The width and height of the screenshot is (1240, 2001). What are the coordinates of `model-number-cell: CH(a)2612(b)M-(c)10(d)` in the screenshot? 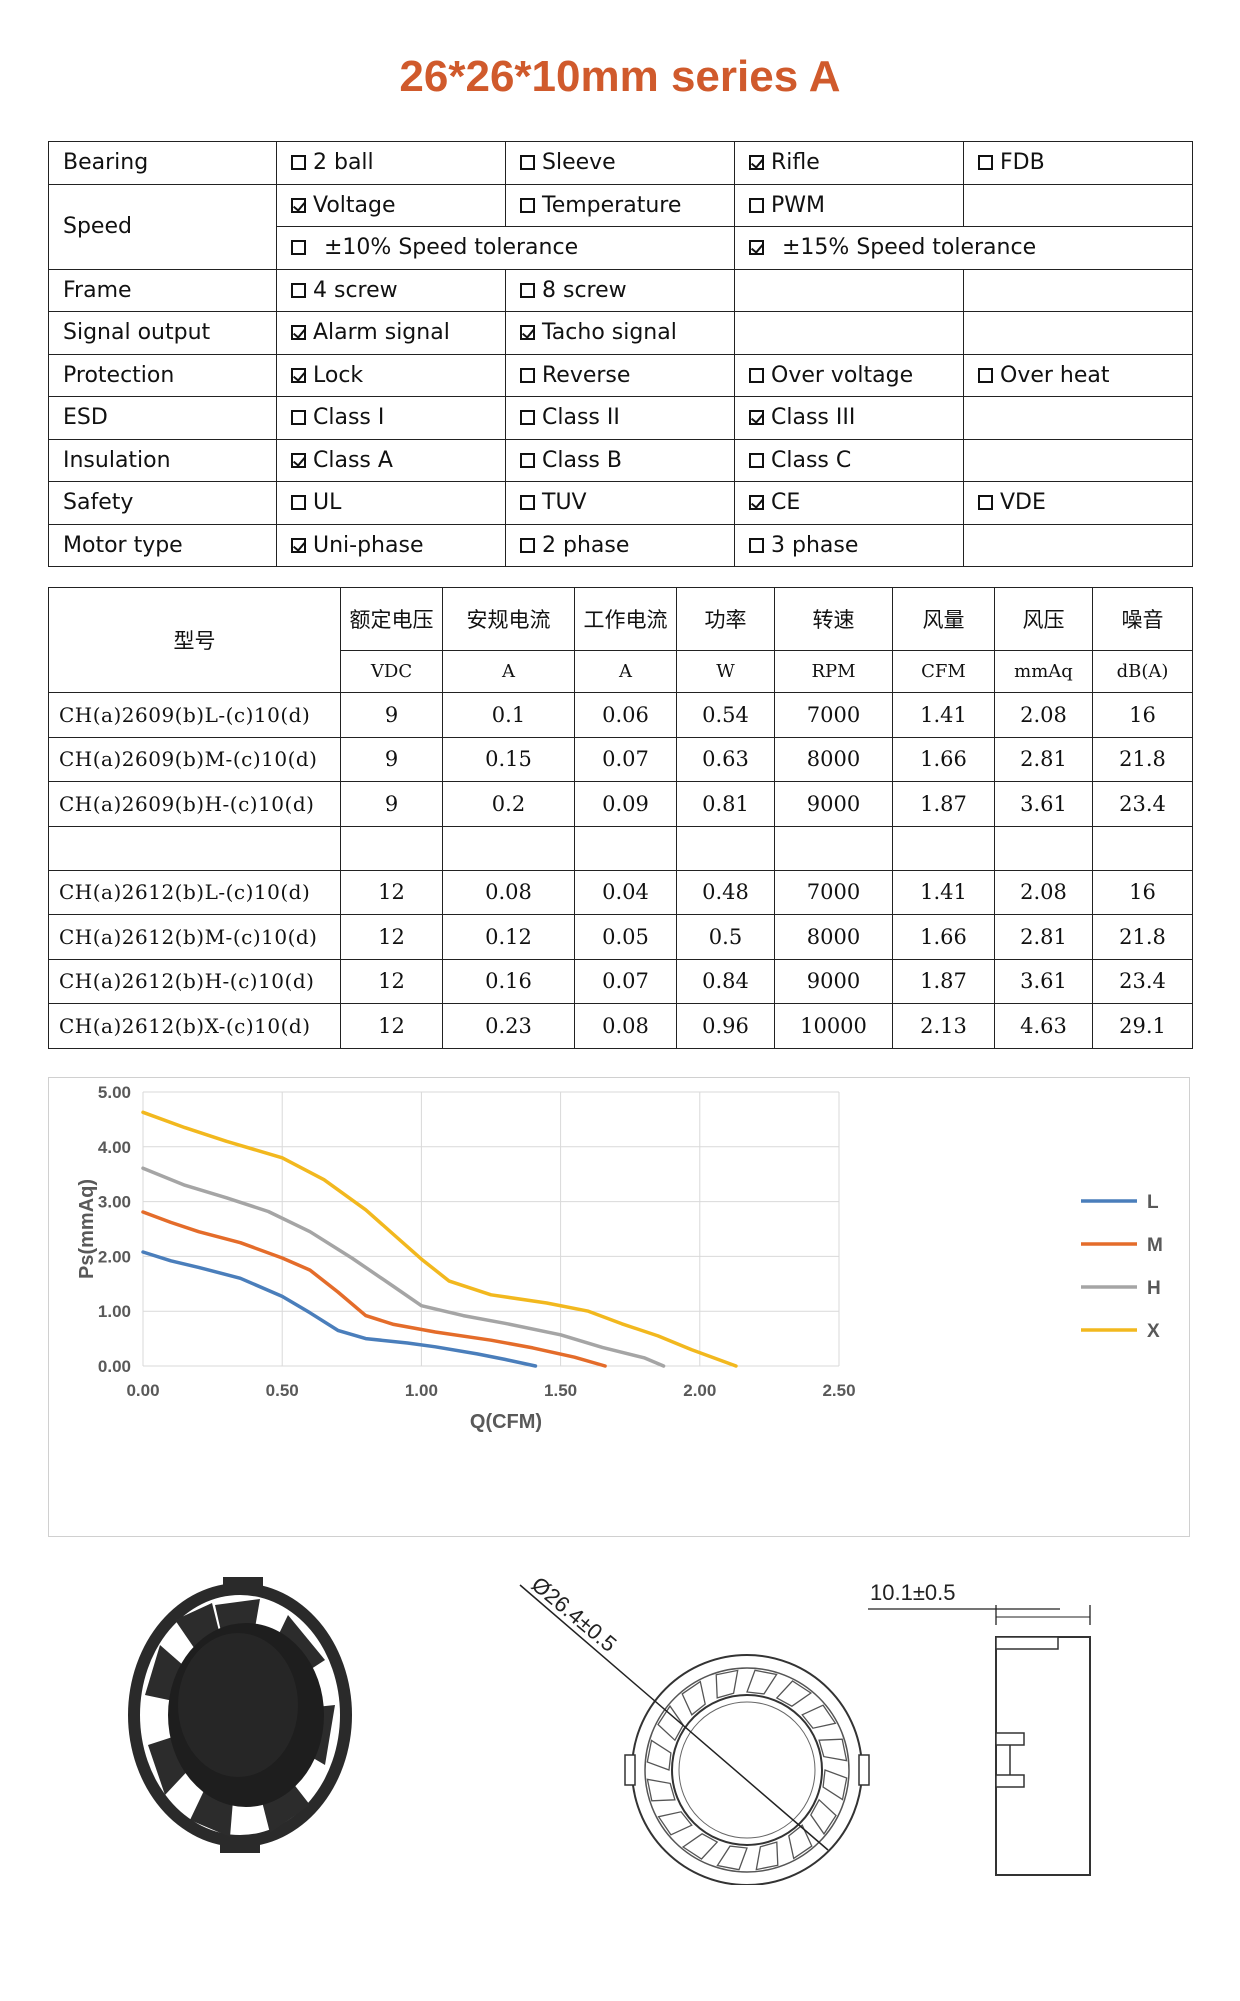 It's located at (194, 937).